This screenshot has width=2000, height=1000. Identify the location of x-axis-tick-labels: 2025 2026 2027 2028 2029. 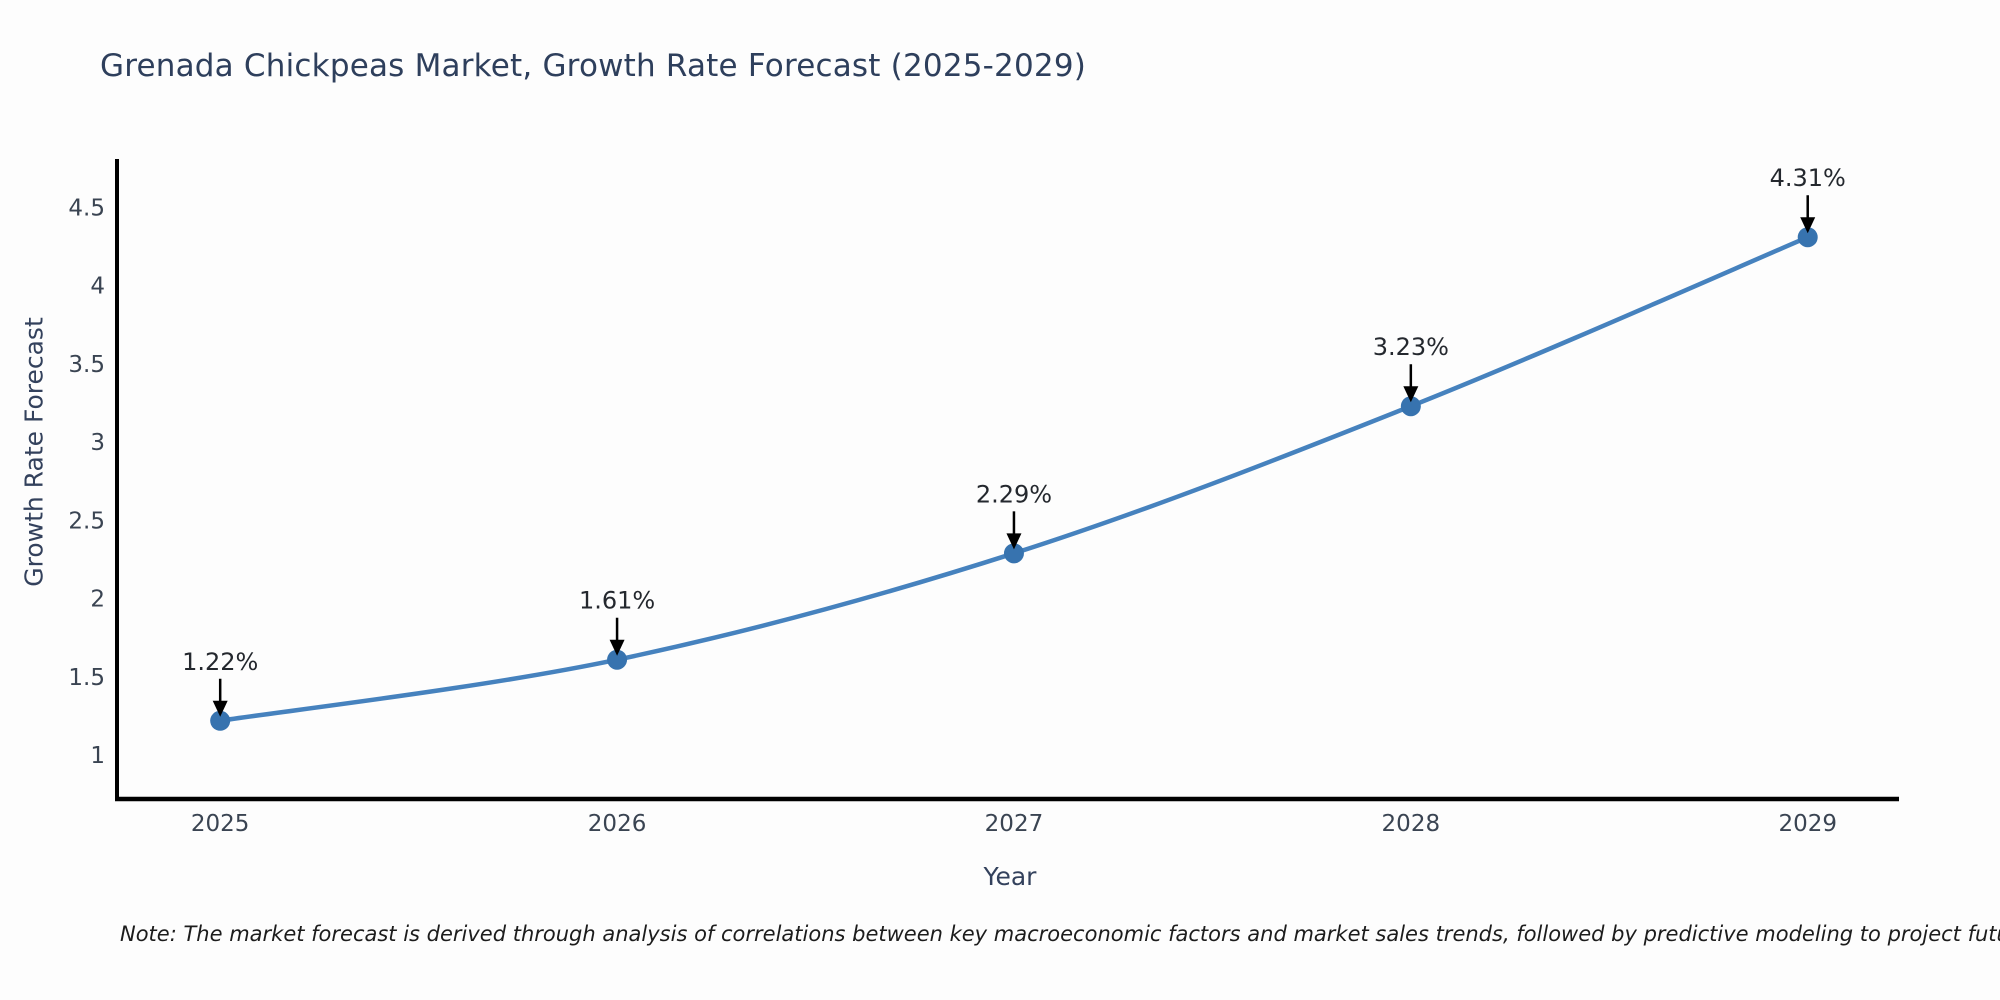
(1014, 824).